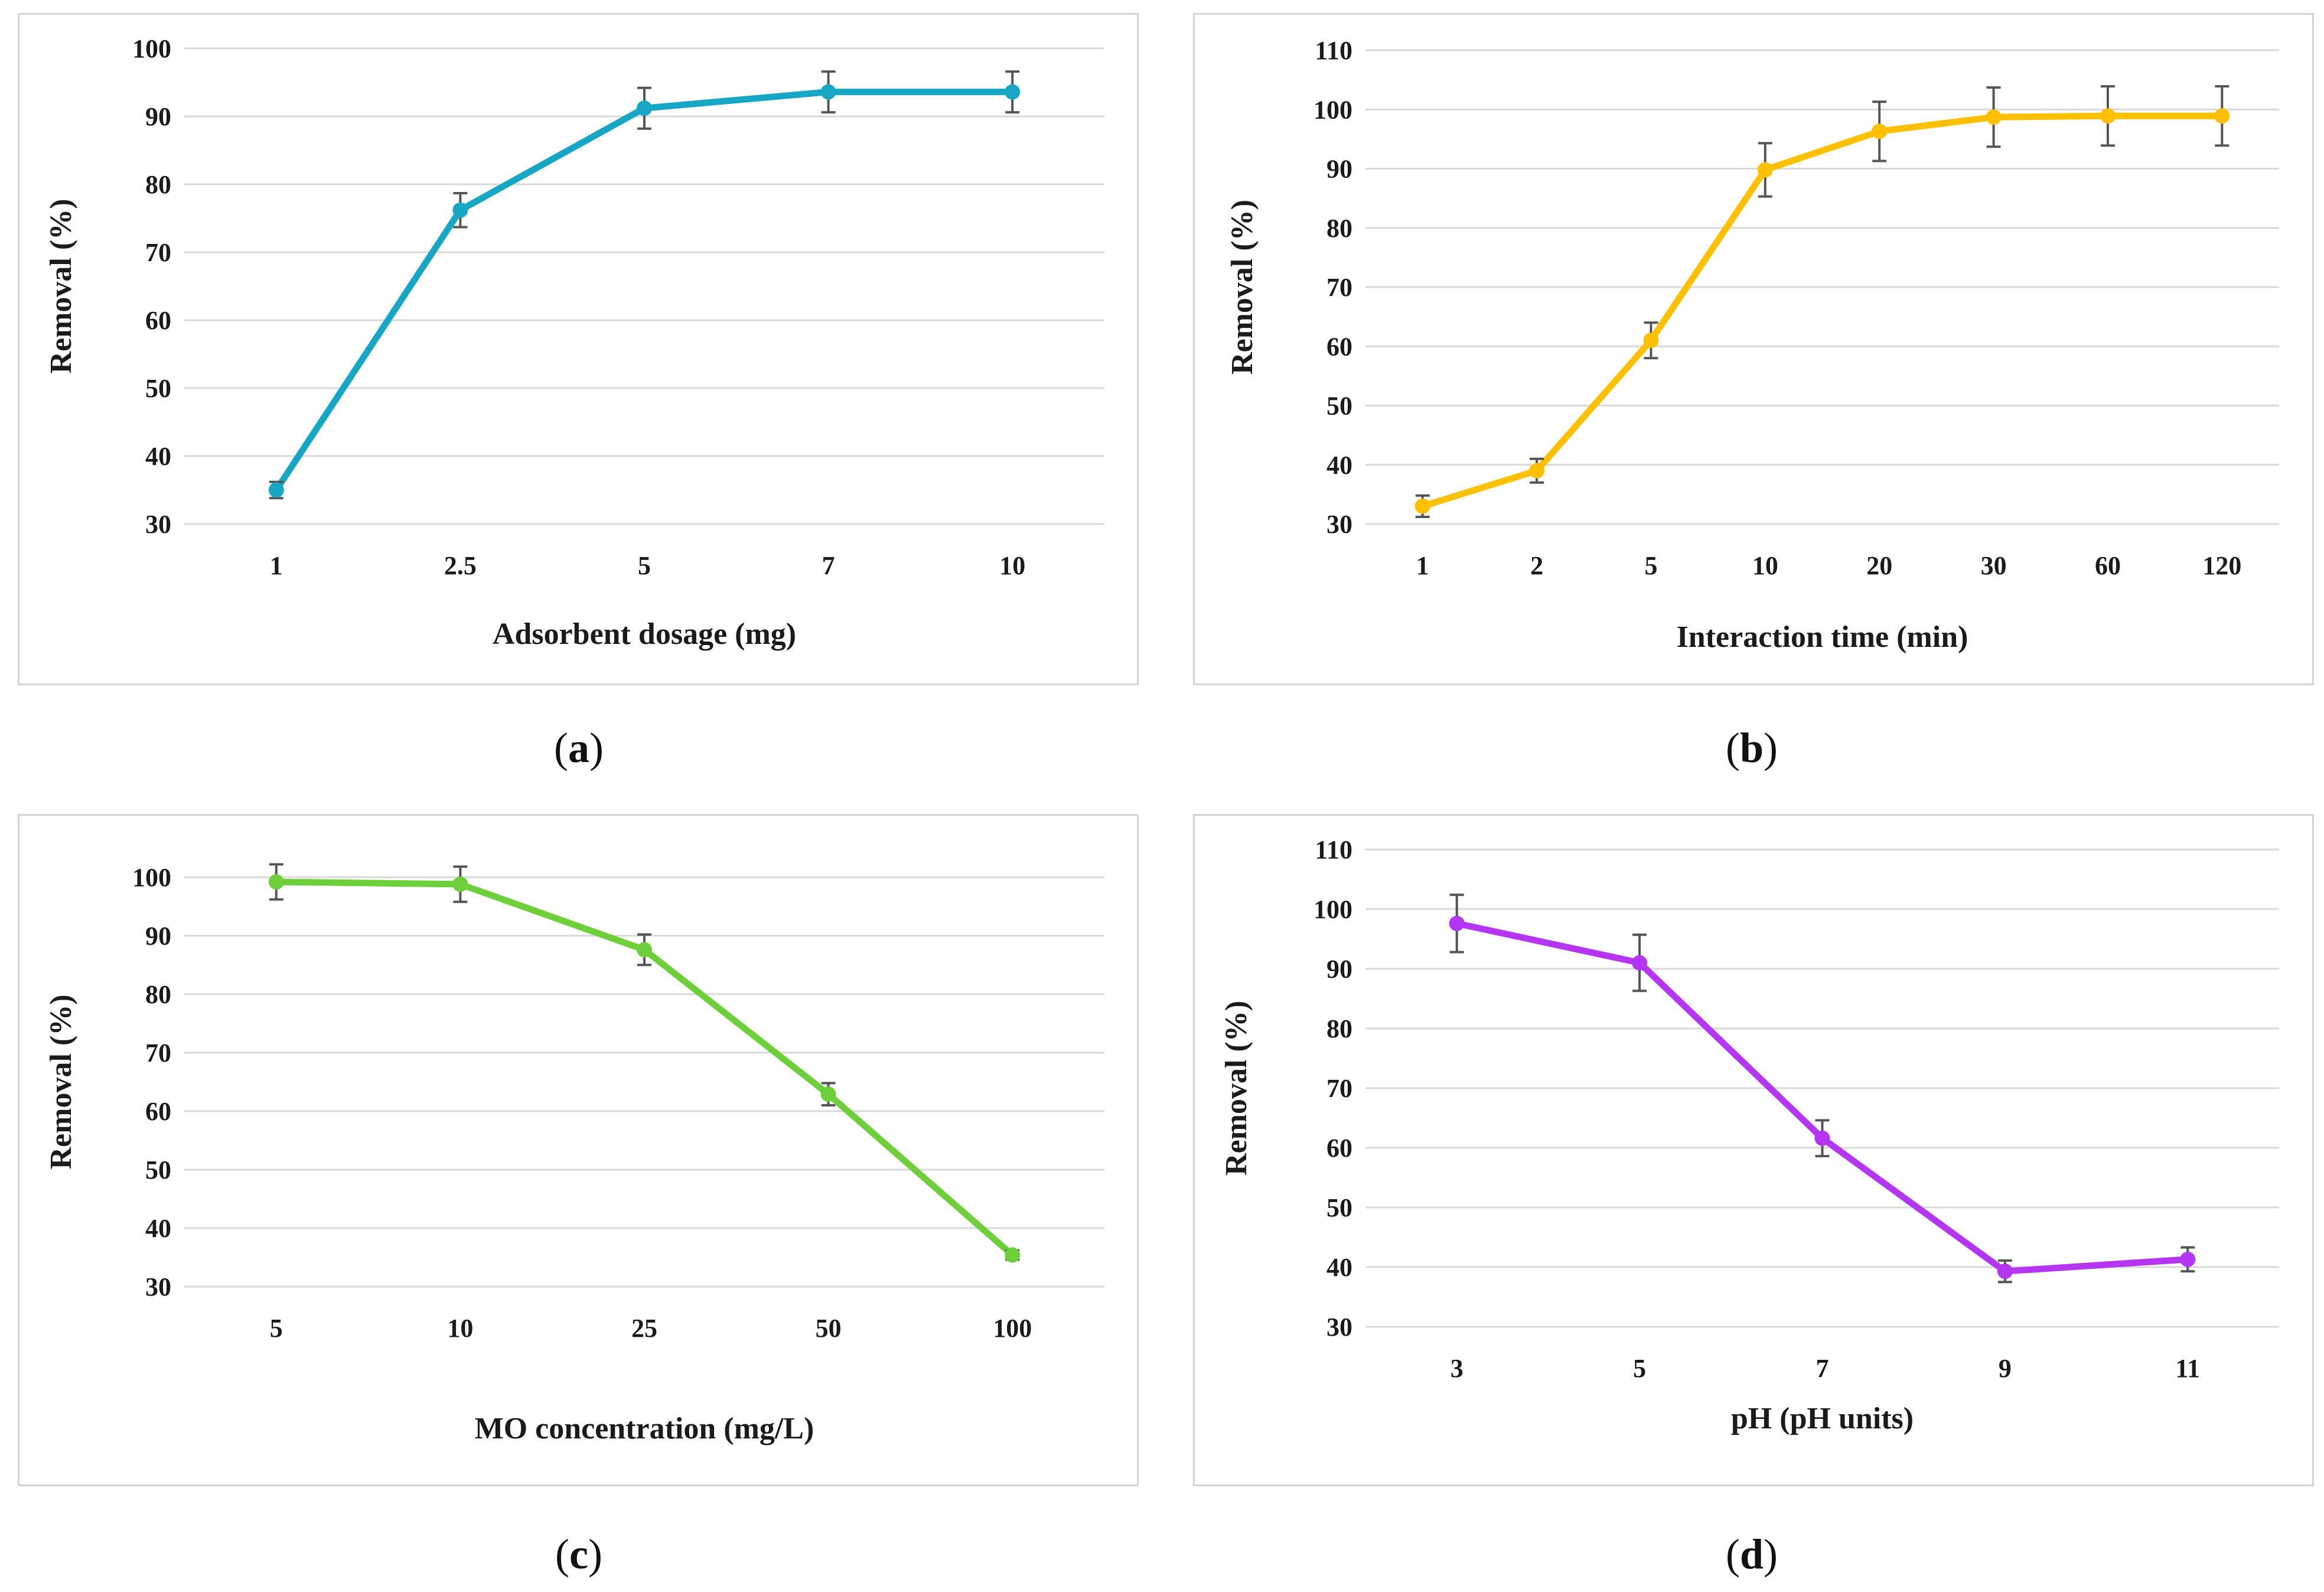 The height and width of the screenshot is (1592, 2324). Describe the element at coordinates (645, 1429) in the screenshot. I see `x-axis-title: MO concentration (mg/L)` at that location.